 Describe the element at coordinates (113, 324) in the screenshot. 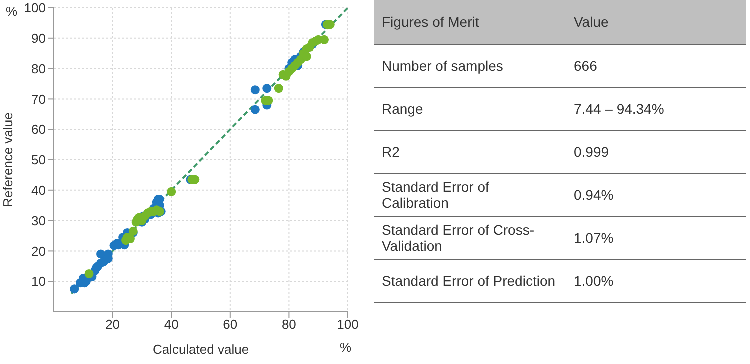

I see `x-tick-label: 20` at that location.